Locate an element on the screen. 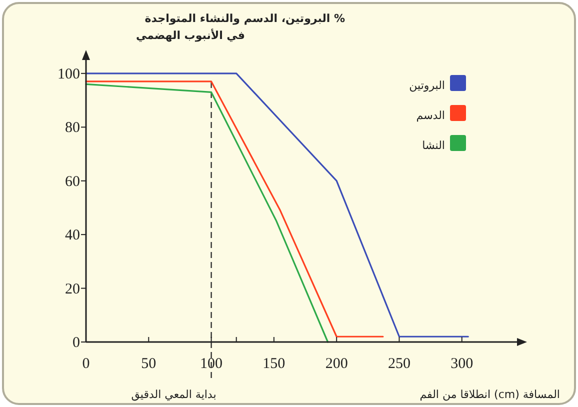  x-tick-label: 300 is located at coordinates (462, 364).